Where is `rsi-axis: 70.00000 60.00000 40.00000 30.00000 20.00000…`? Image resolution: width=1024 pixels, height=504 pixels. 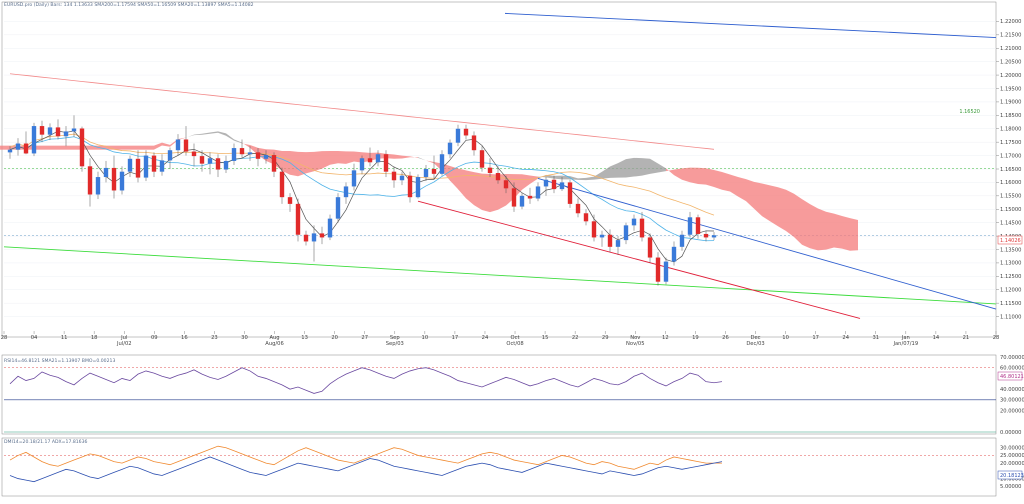
rsi-axis: 70.00000 60.00000 40.00000 30.00000 20.00000… is located at coordinates (1012, 395).